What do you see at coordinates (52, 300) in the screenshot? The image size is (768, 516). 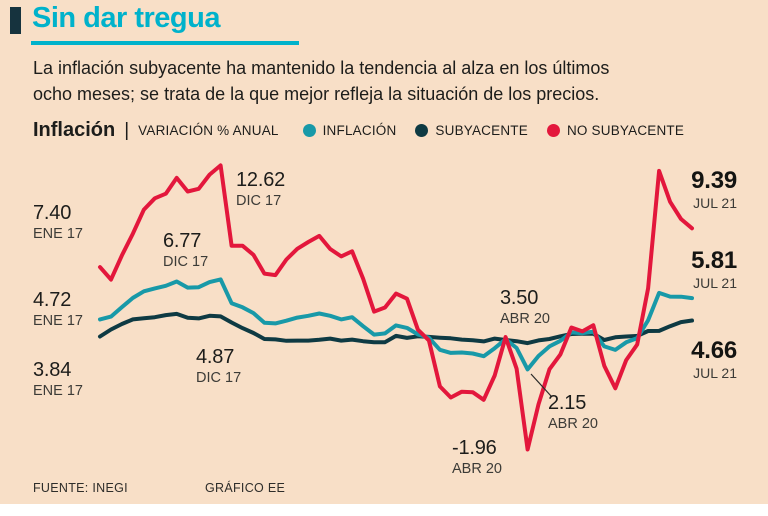 I see `annotation-value: 4.72` at bounding box center [52, 300].